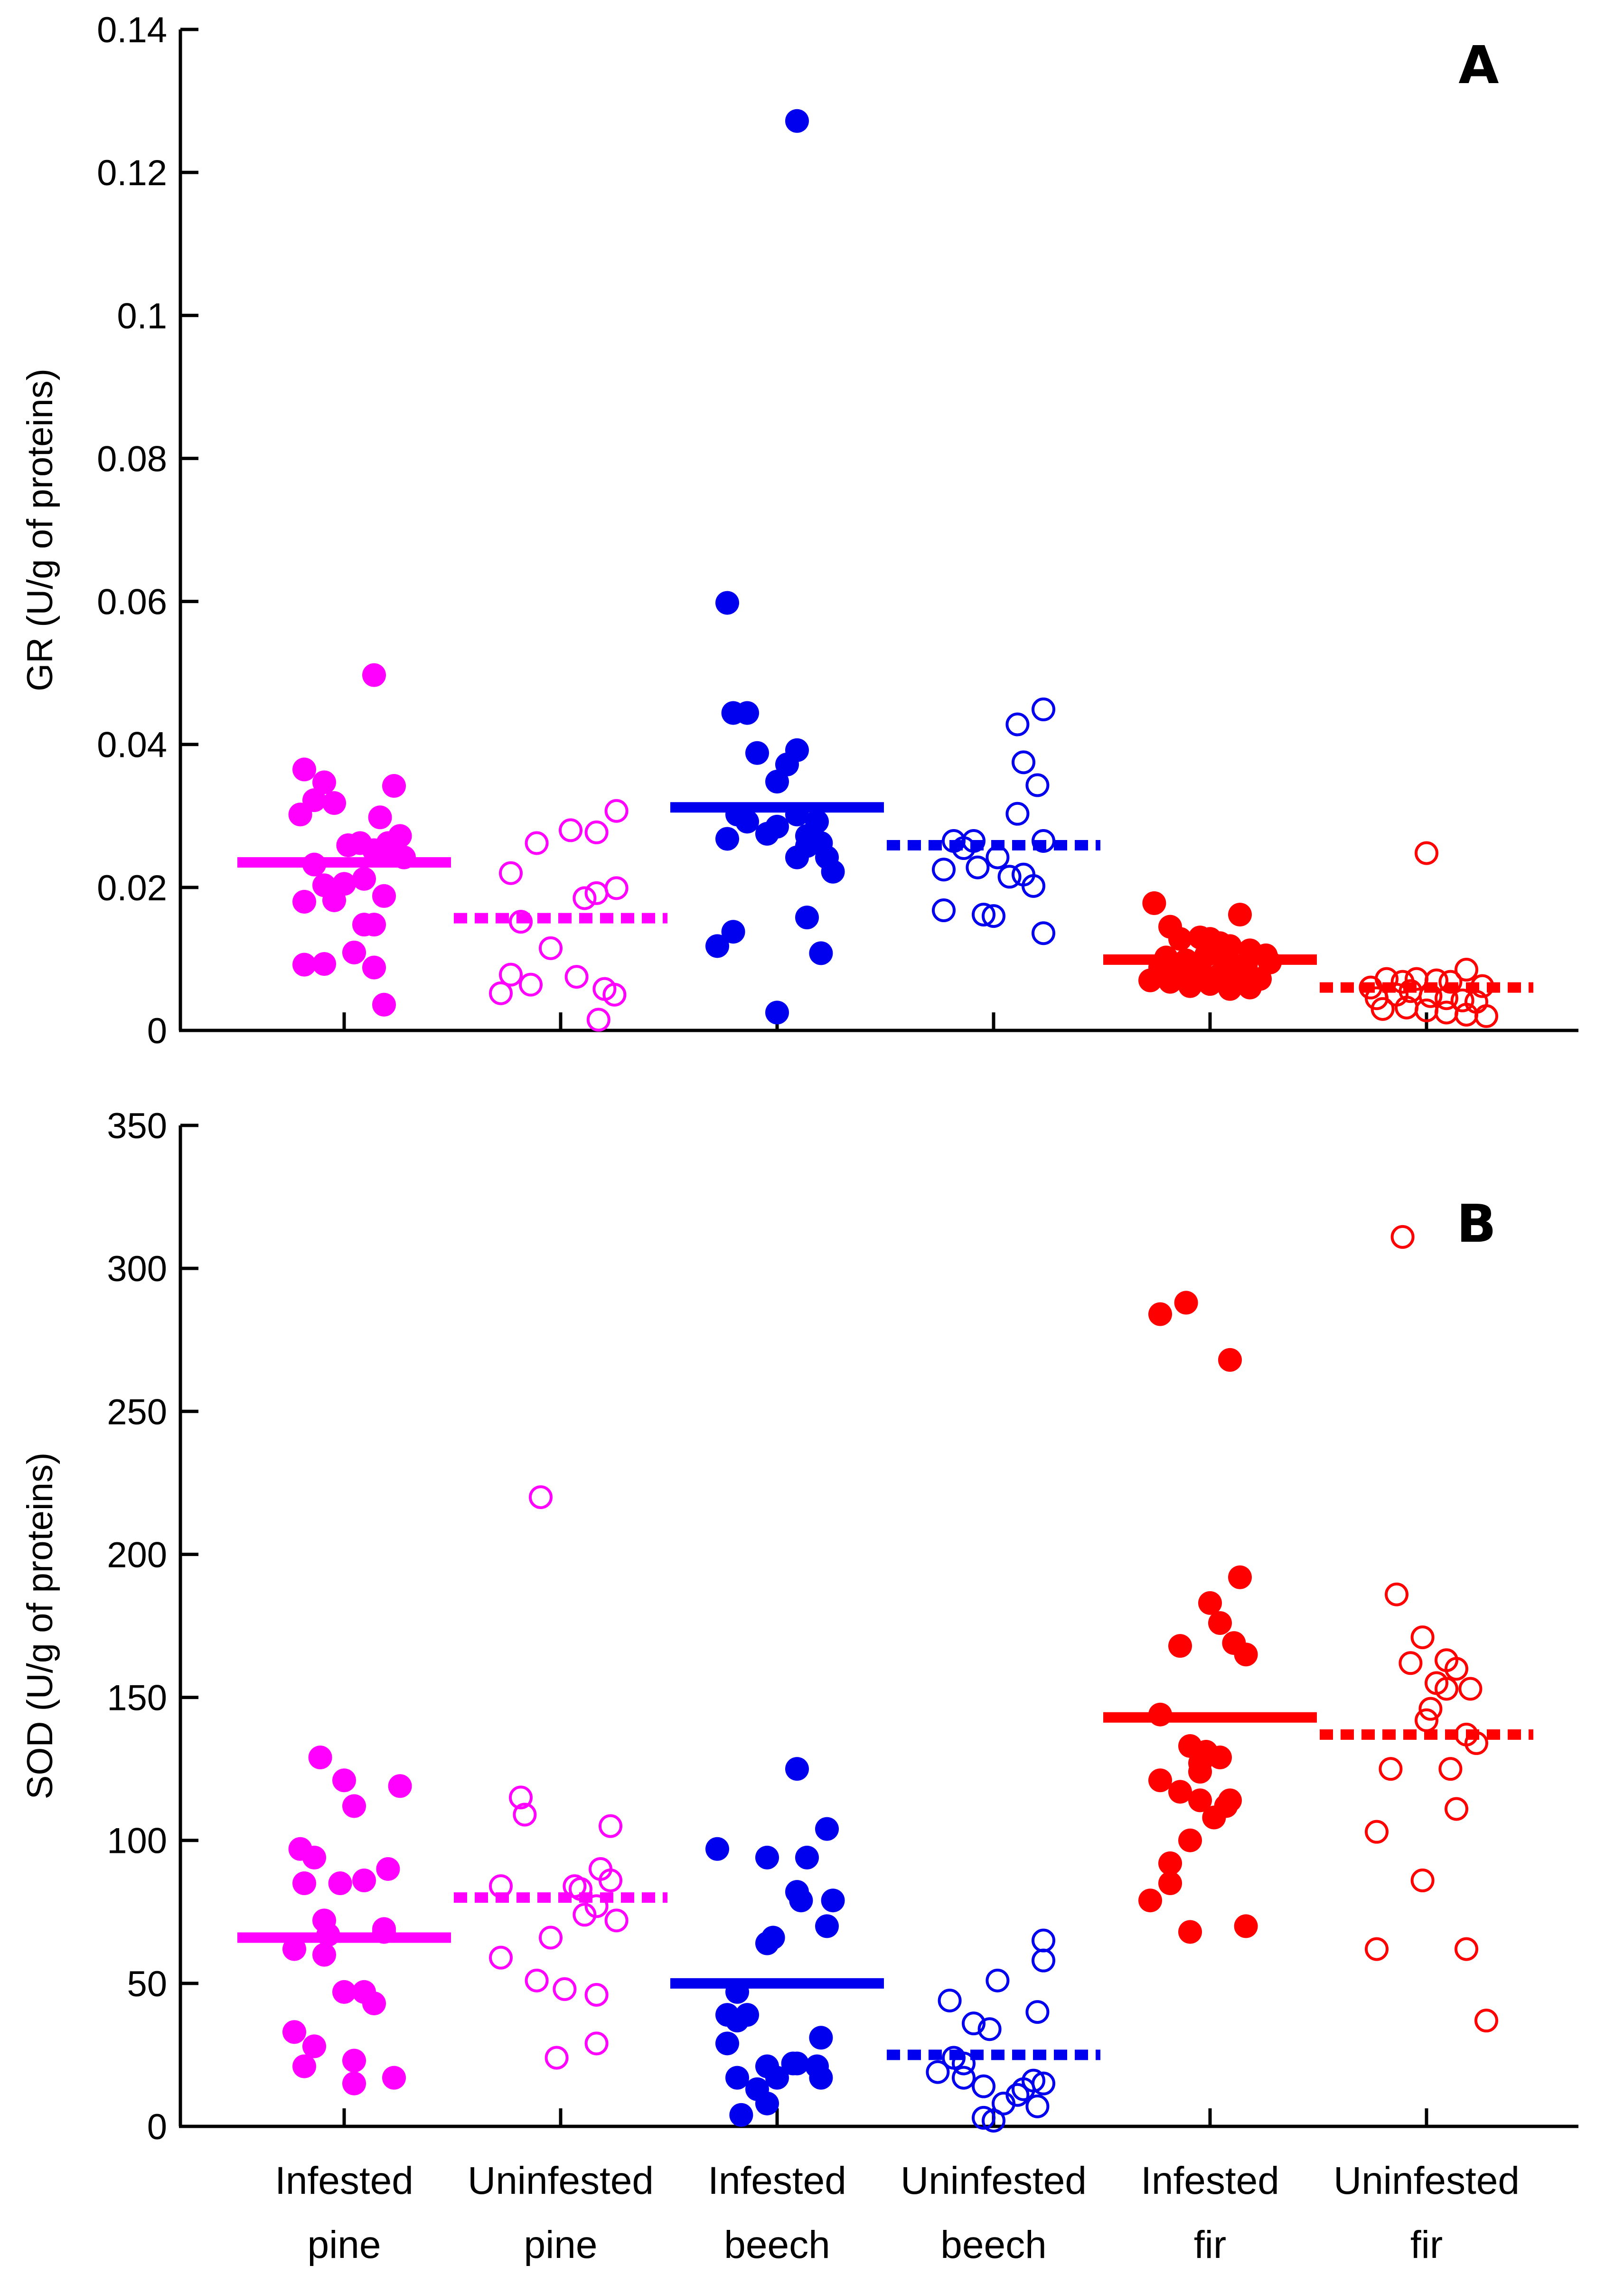 This screenshot has height=2294, width=1624. Describe the element at coordinates (132, 30) in the screenshot. I see `panel-a-y-tick-label: 0.14` at that location.